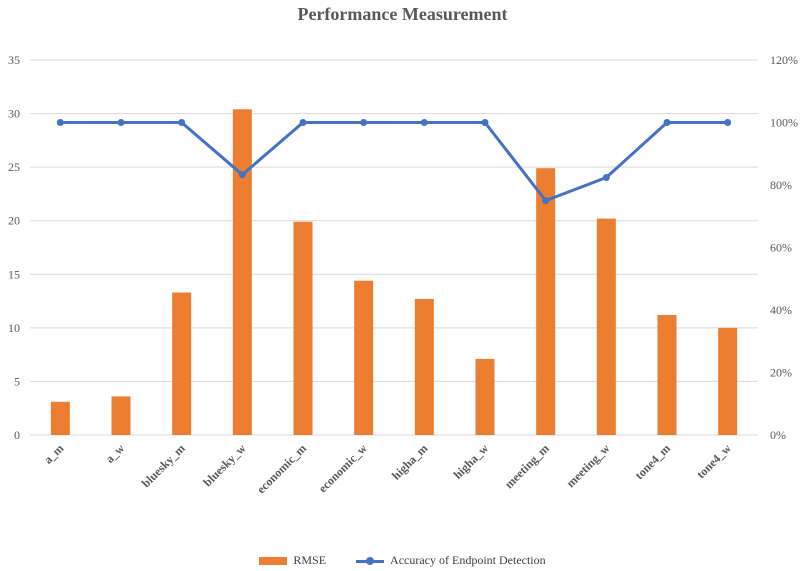 Image resolution: width=805 pixels, height=571 pixels. Describe the element at coordinates (652, 461) in the screenshot. I see `category-label: tone4_m` at that location.